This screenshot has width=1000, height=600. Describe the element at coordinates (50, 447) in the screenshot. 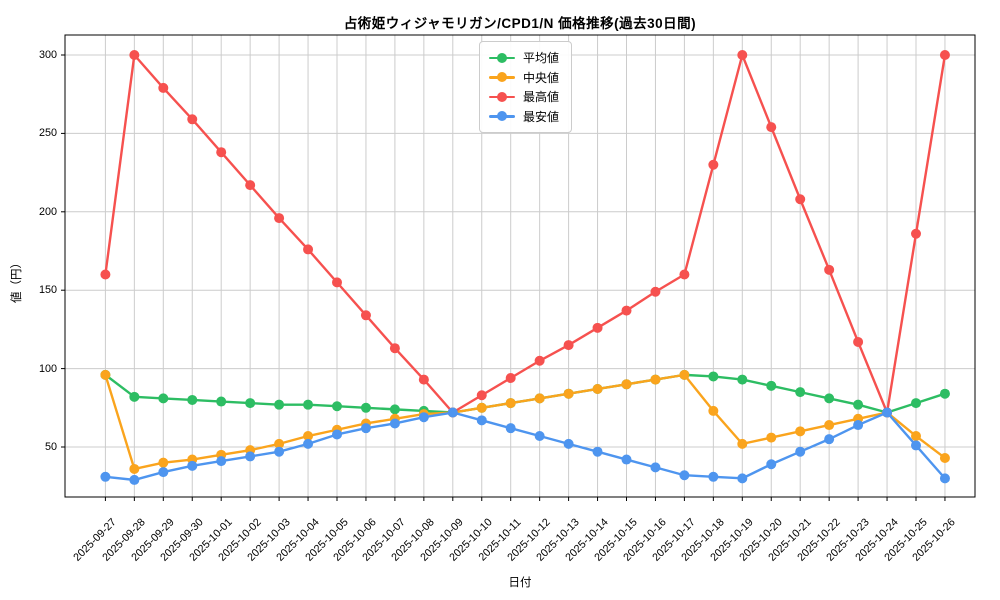

I see `y-tick-label: 50` at that location.